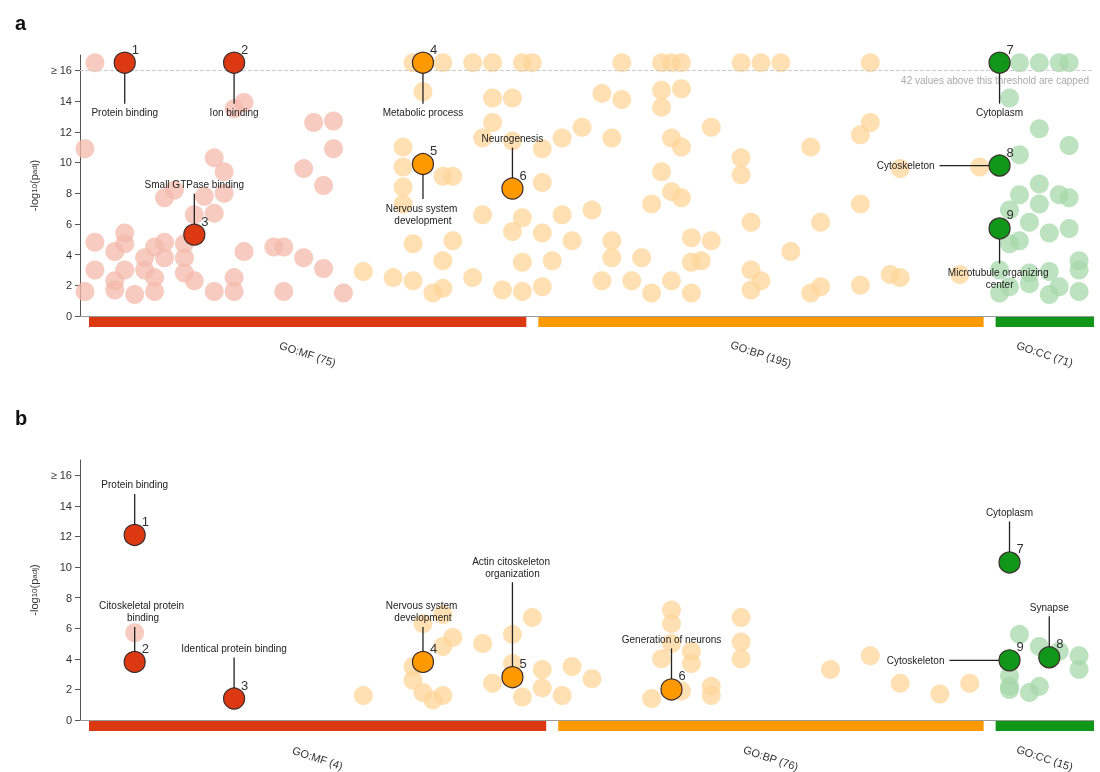 The width and height of the screenshot is (1100, 772). What do you see at coordinates (21, 418) in the screenshot?
I see `chart-title: b` at bounding box center [21, 418].